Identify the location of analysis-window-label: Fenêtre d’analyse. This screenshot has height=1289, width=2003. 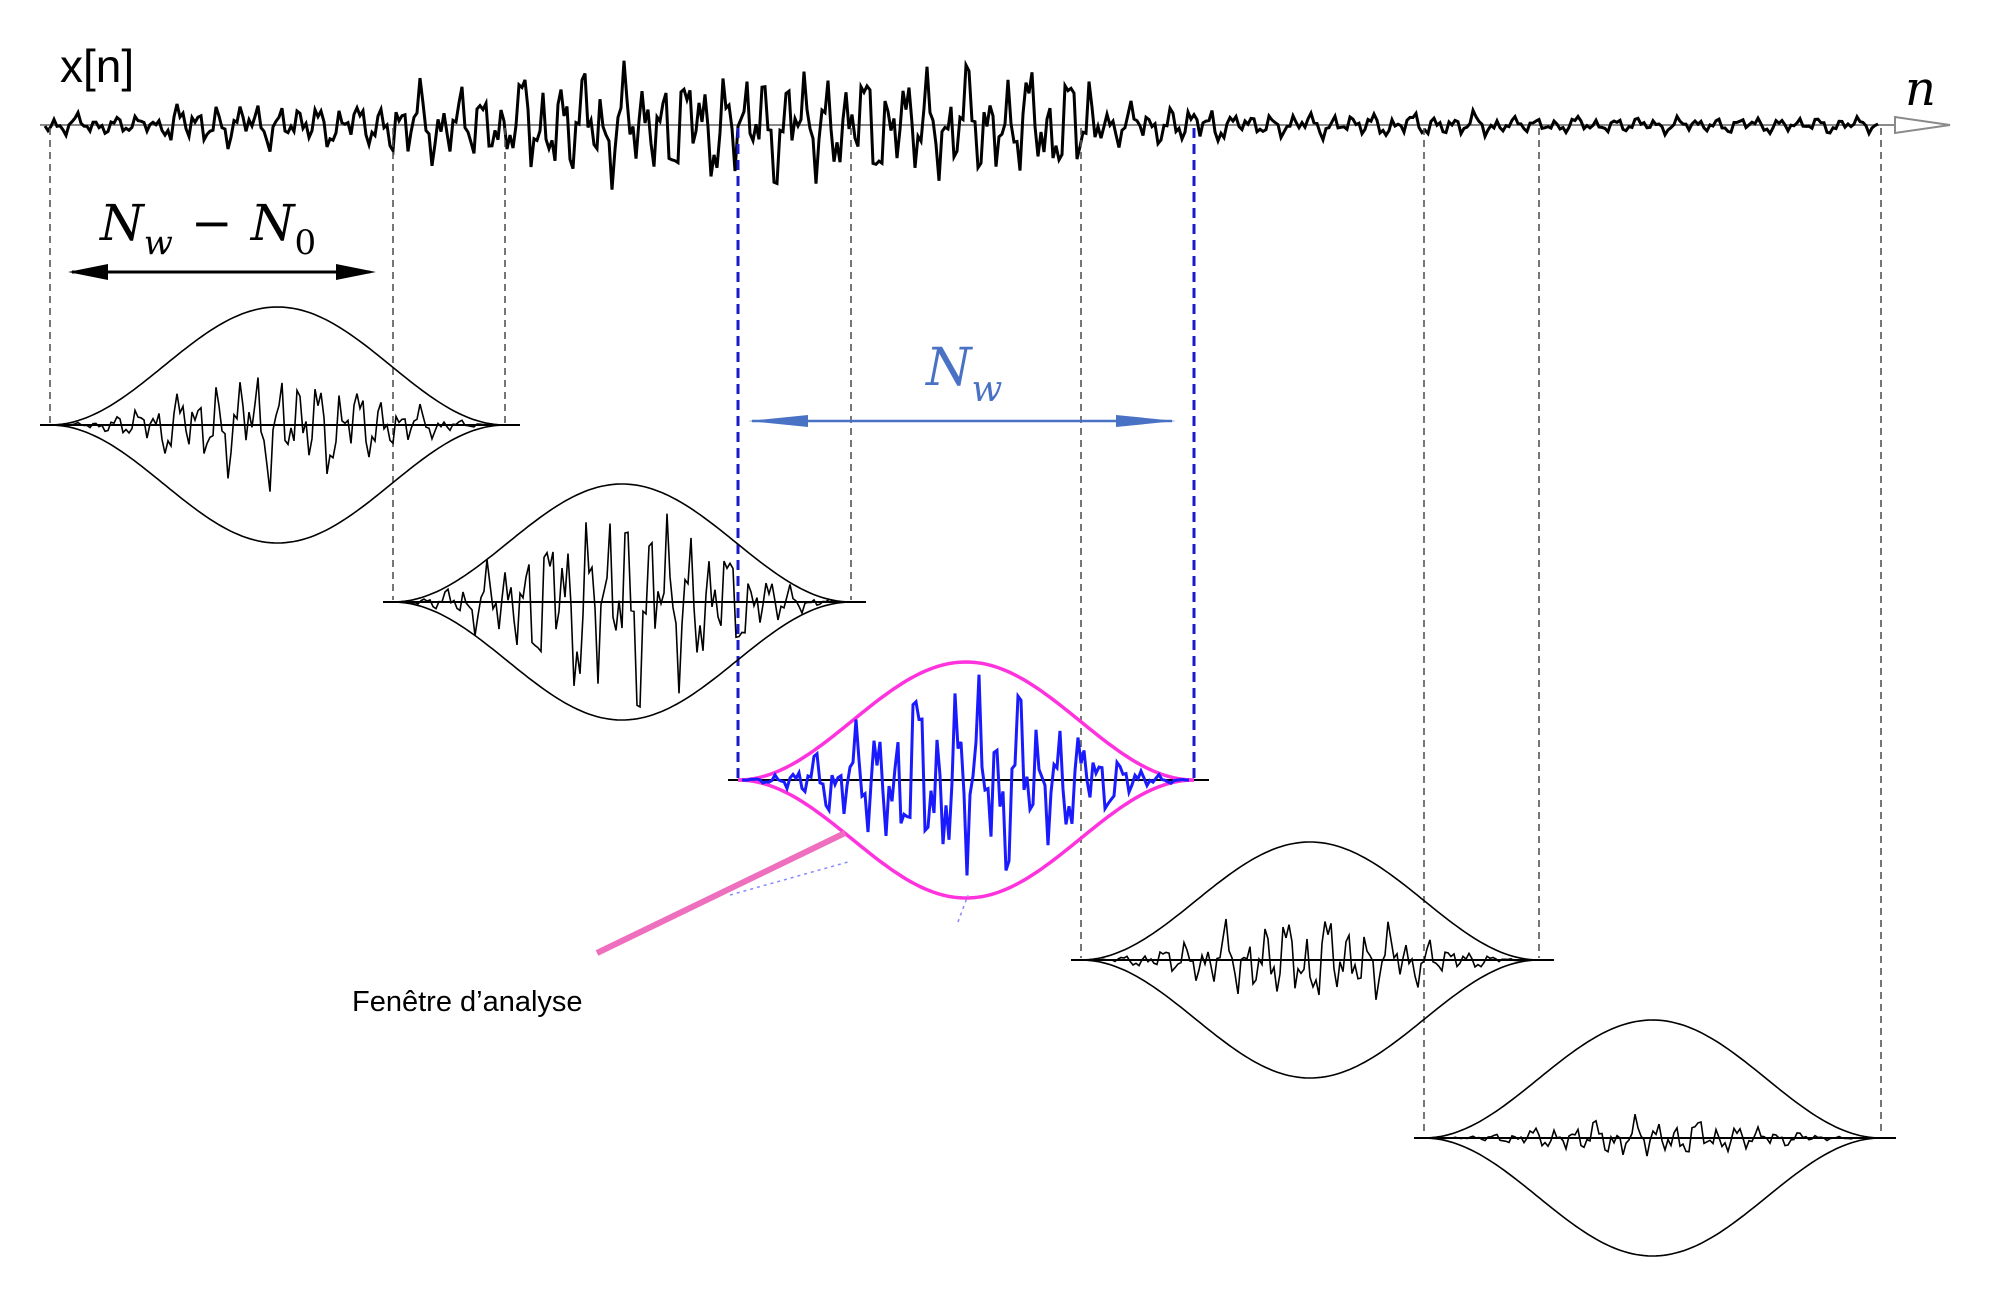
(467, 1002).